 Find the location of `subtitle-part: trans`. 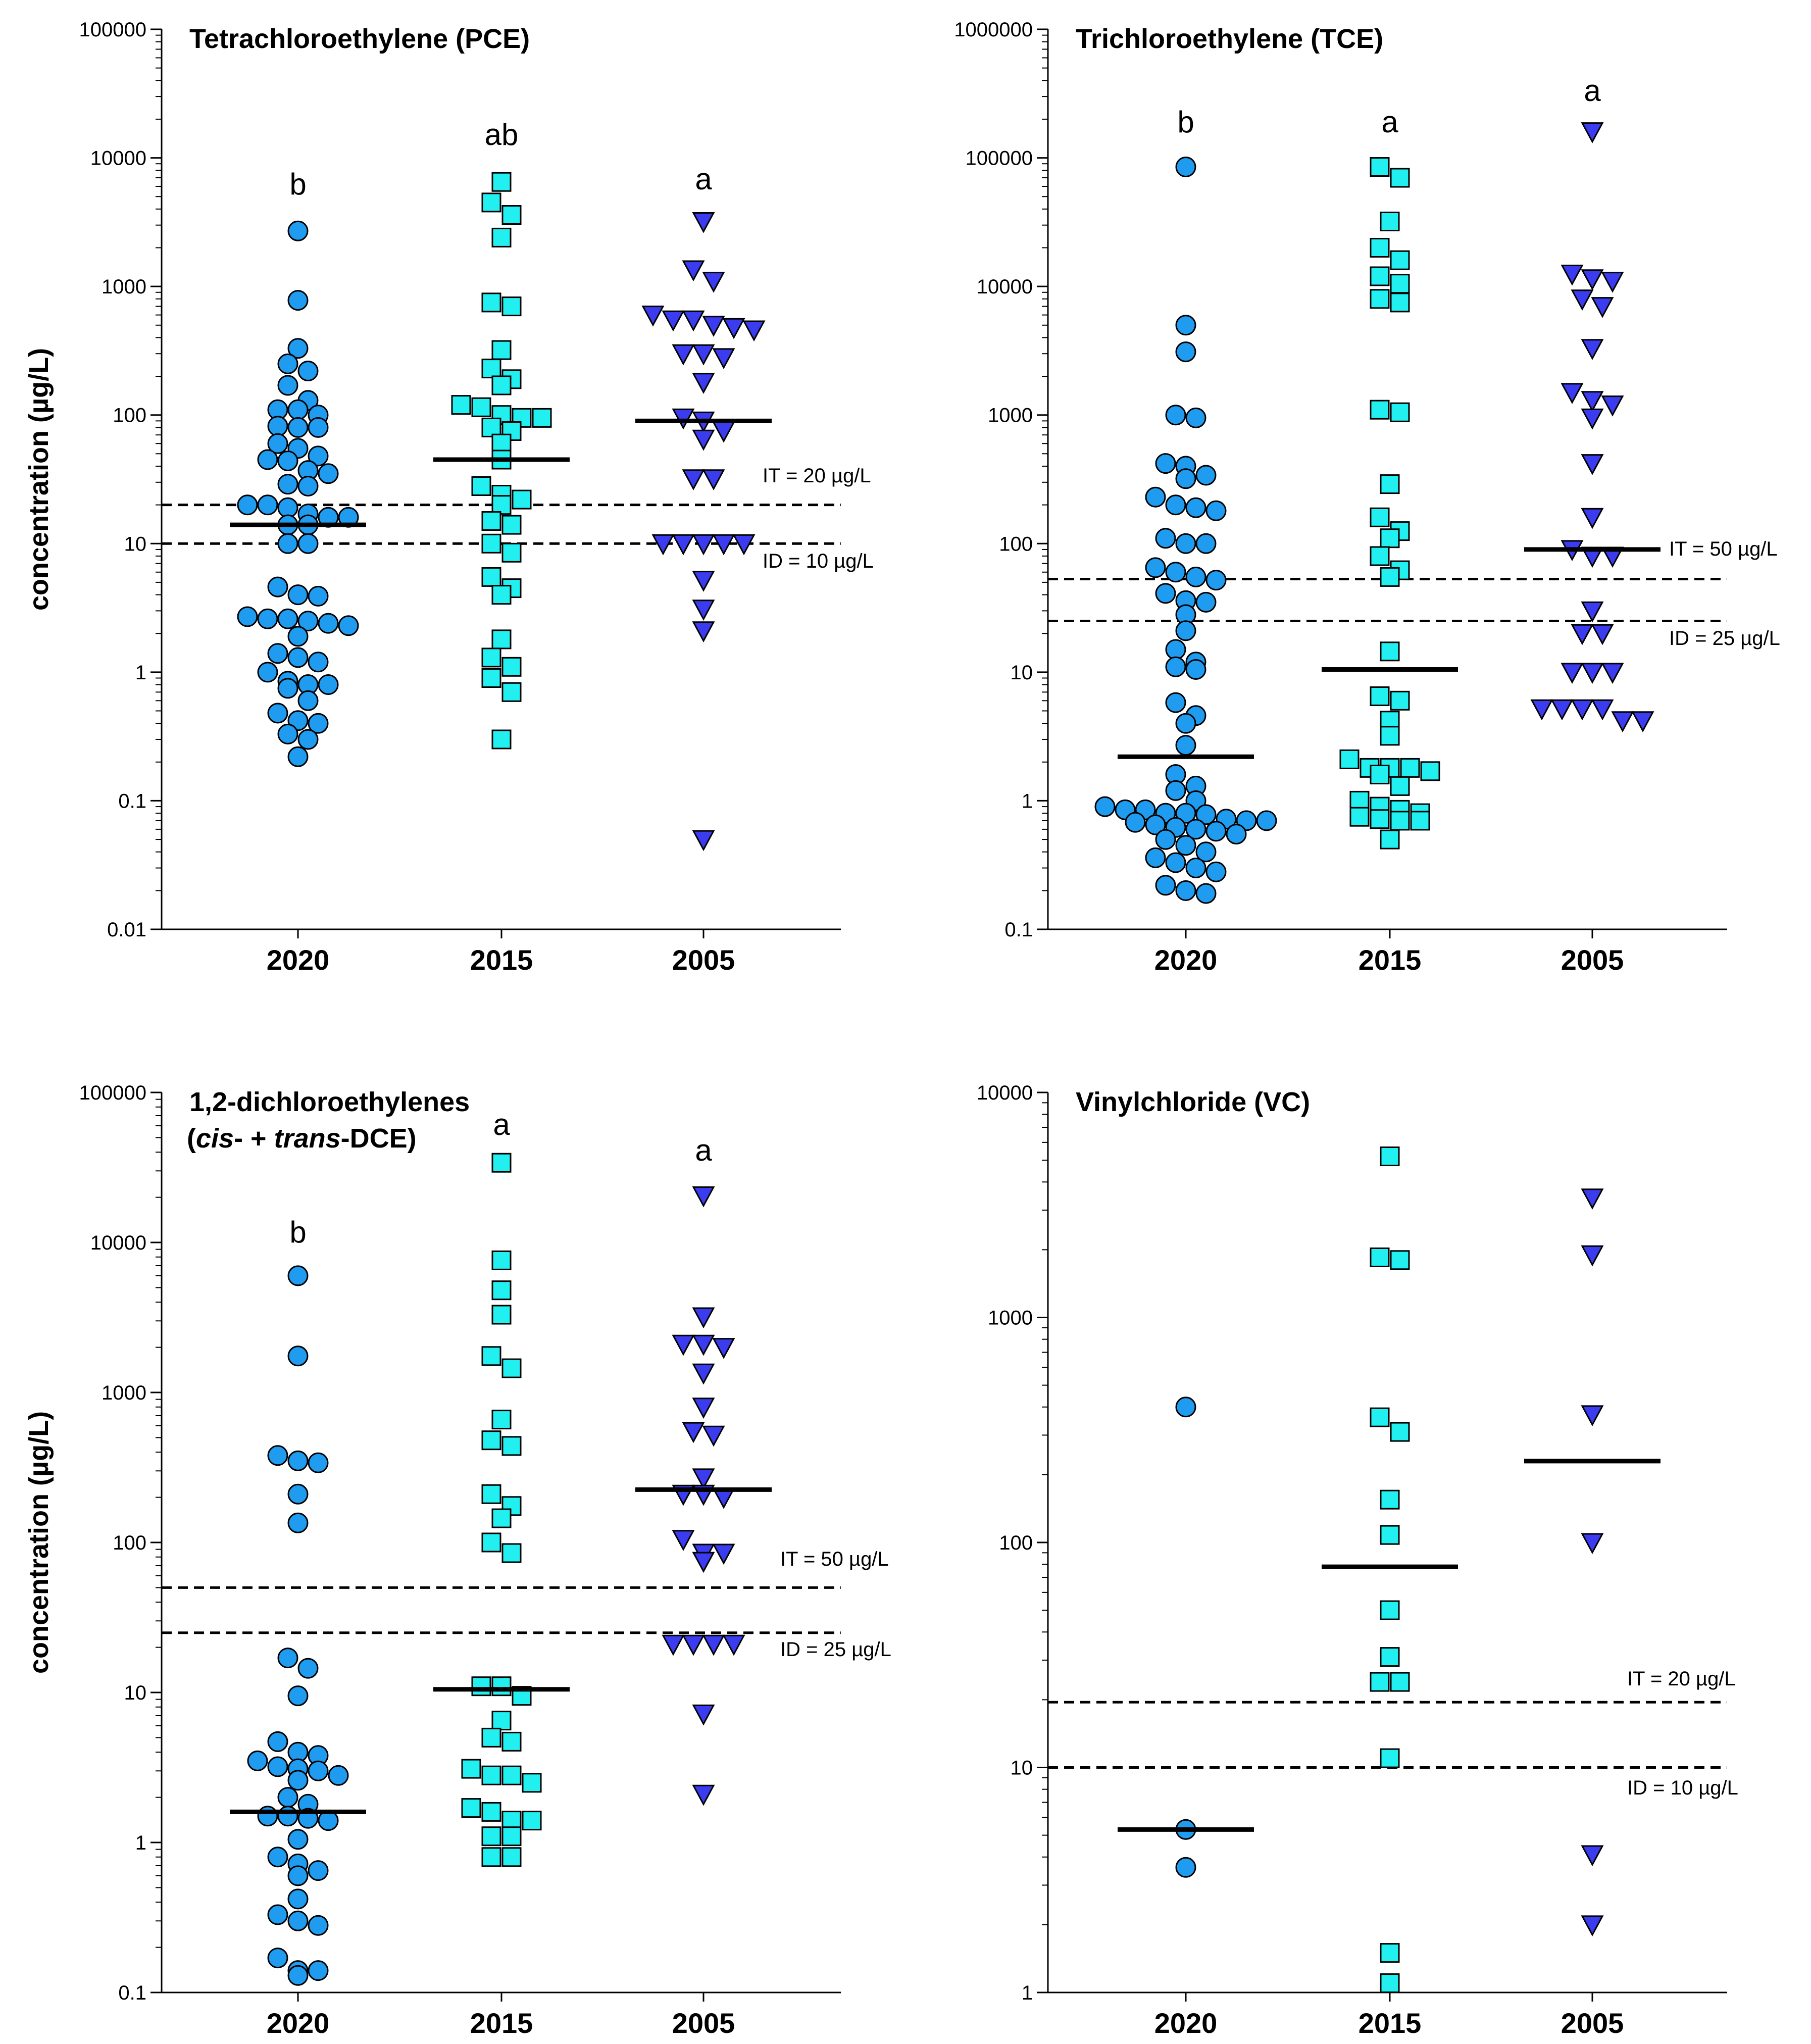

subtitle-part: trans is located at coordinates (307, 1138).